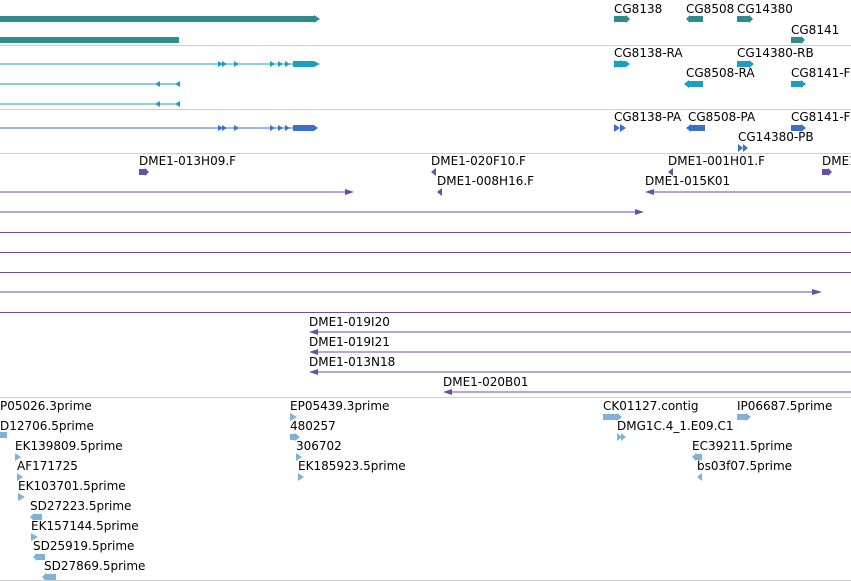 The width and height of the screenshot is (851, 581). What do you see at coordinates (745, 466) in the screenshot?
I see `est-label: bs03f07.5prime` at bounding box center [745, 466].